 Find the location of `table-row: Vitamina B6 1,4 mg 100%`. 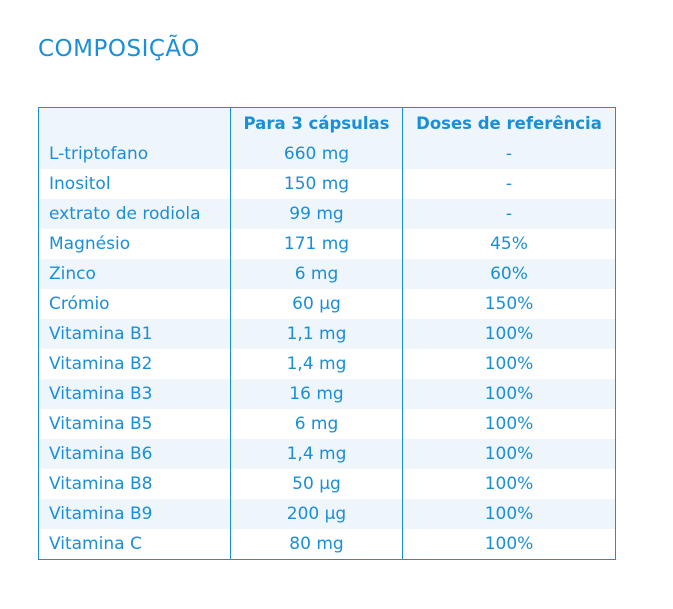

table-row: Vitamina B6 1,4 mg 100% is located at coordinates (327, 454).